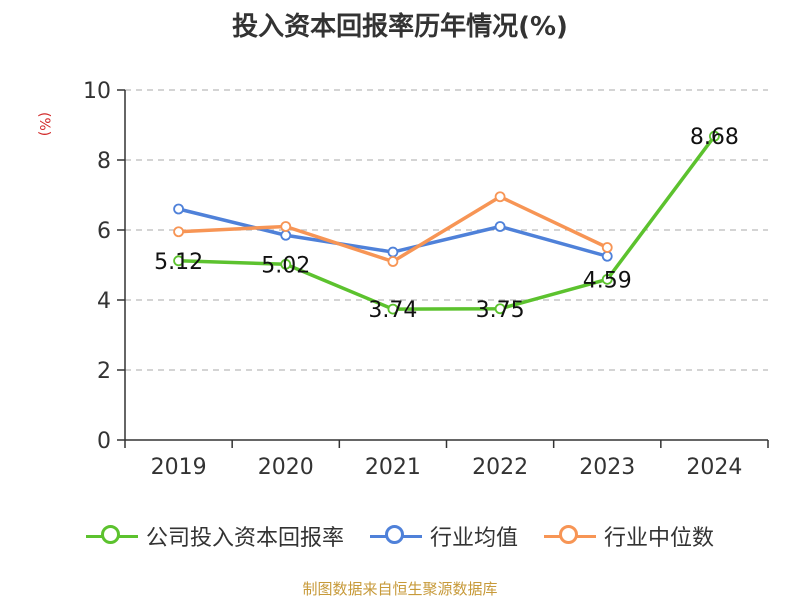 Image resolution: width=800 pixels, height=600 pixels. I want to click on legend-swatch-industry-mean, so click(395, 536).